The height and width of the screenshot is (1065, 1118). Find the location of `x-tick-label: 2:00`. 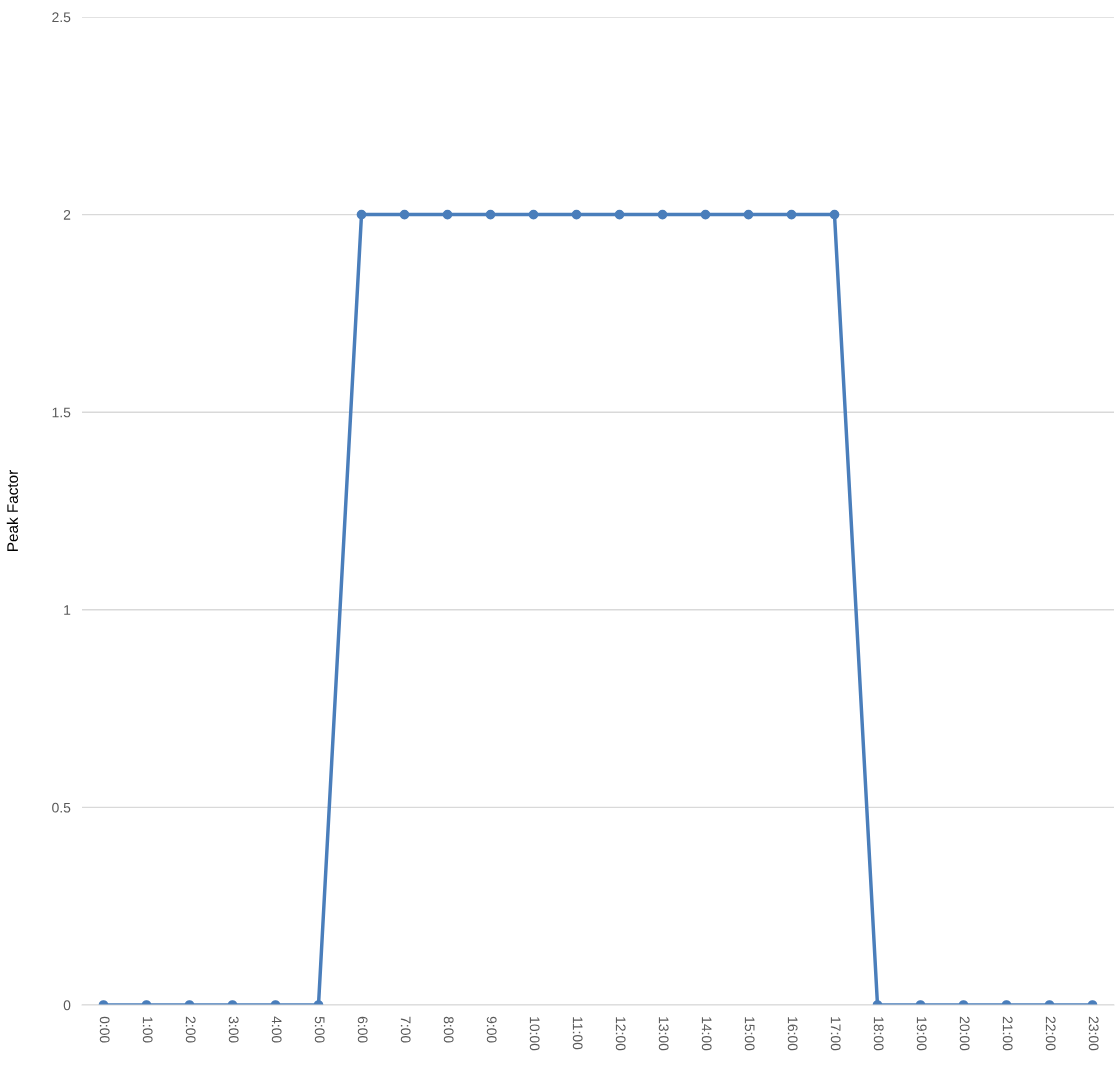

x-tick-label: 2:00 is located at coordinates (190, 1029).